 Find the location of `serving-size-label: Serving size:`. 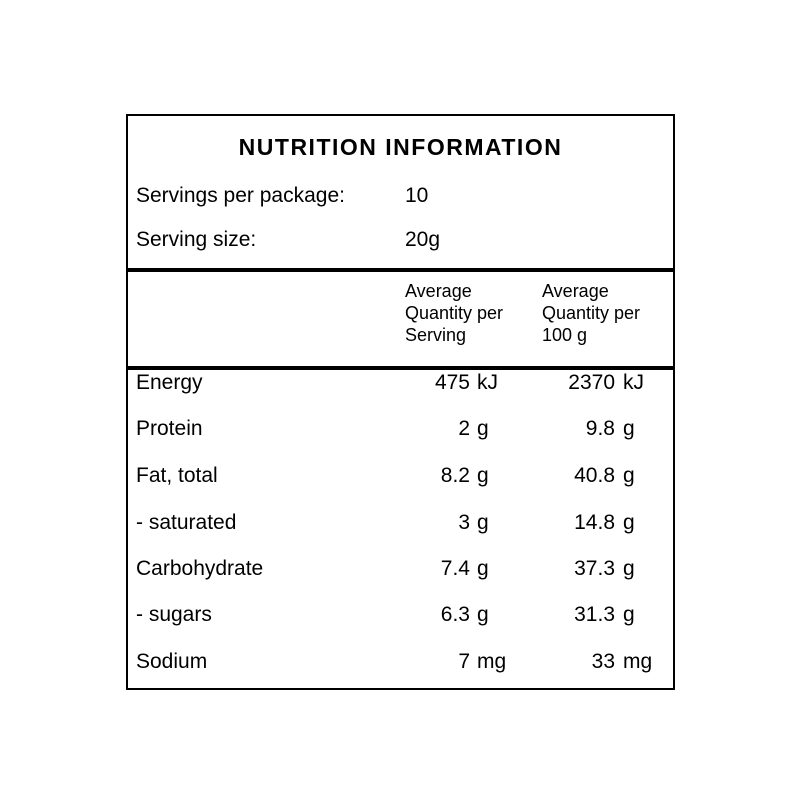

serving-size-label: Serving size: is located at coordinates (196, 239).